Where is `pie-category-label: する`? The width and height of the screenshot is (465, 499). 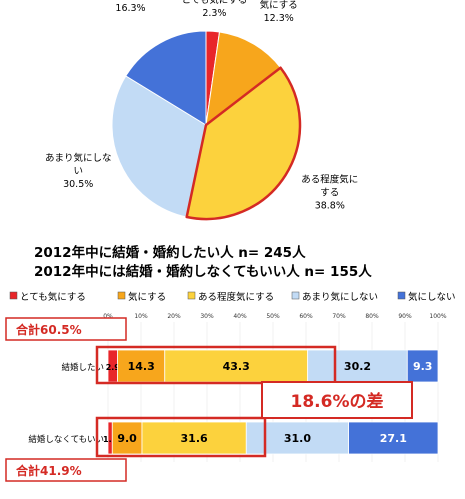
pie-category-label: する is located at coordinates (329, 192).